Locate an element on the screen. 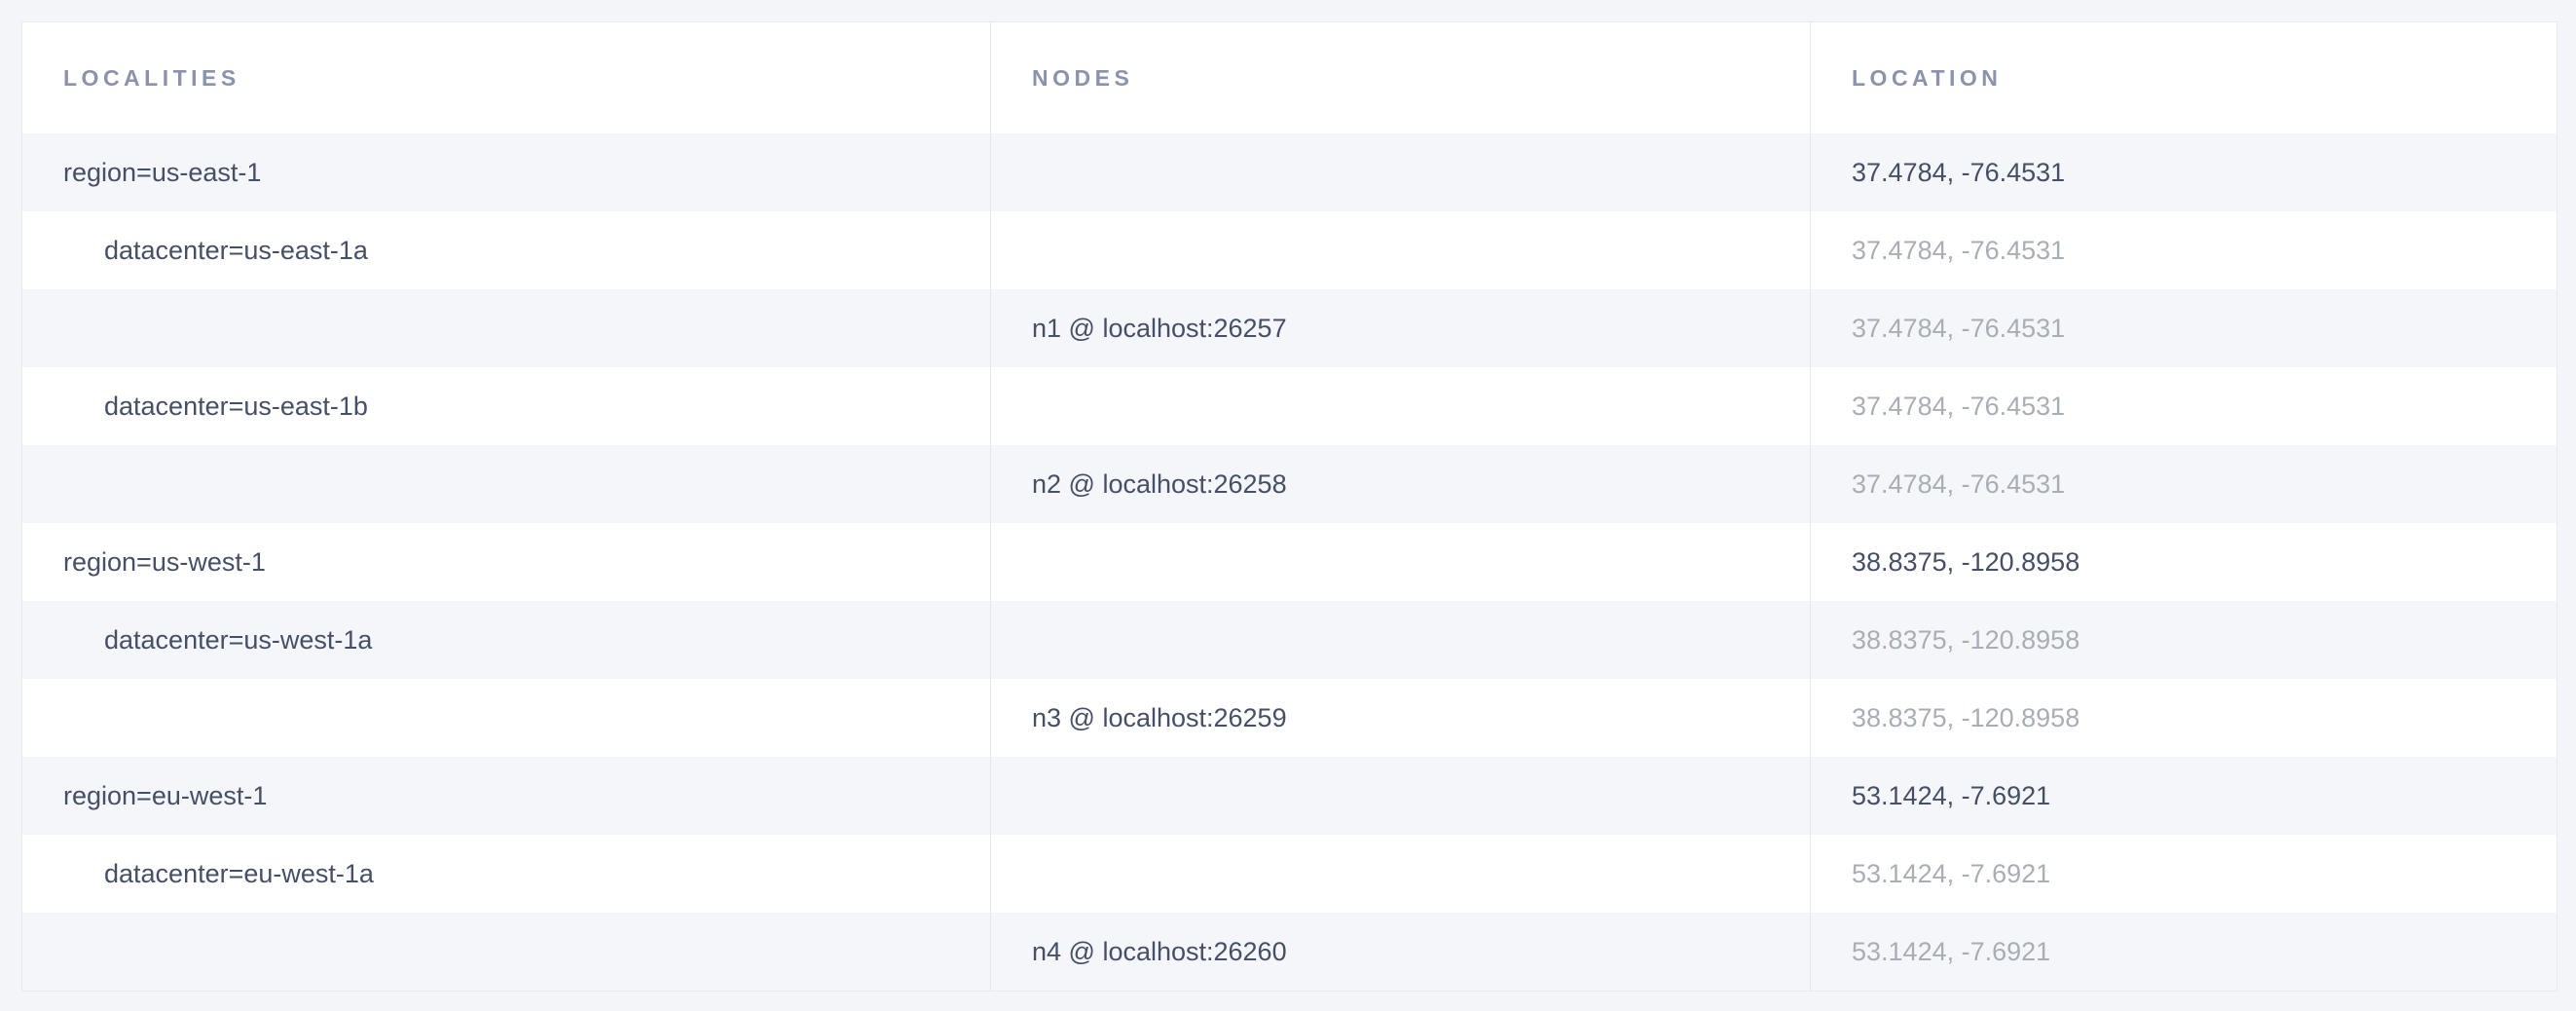 The image size is (2576, 1011). table-row: datacenter=eu-west-1a 53.1424, -7.6921 is located at coordinates (1289, 874).